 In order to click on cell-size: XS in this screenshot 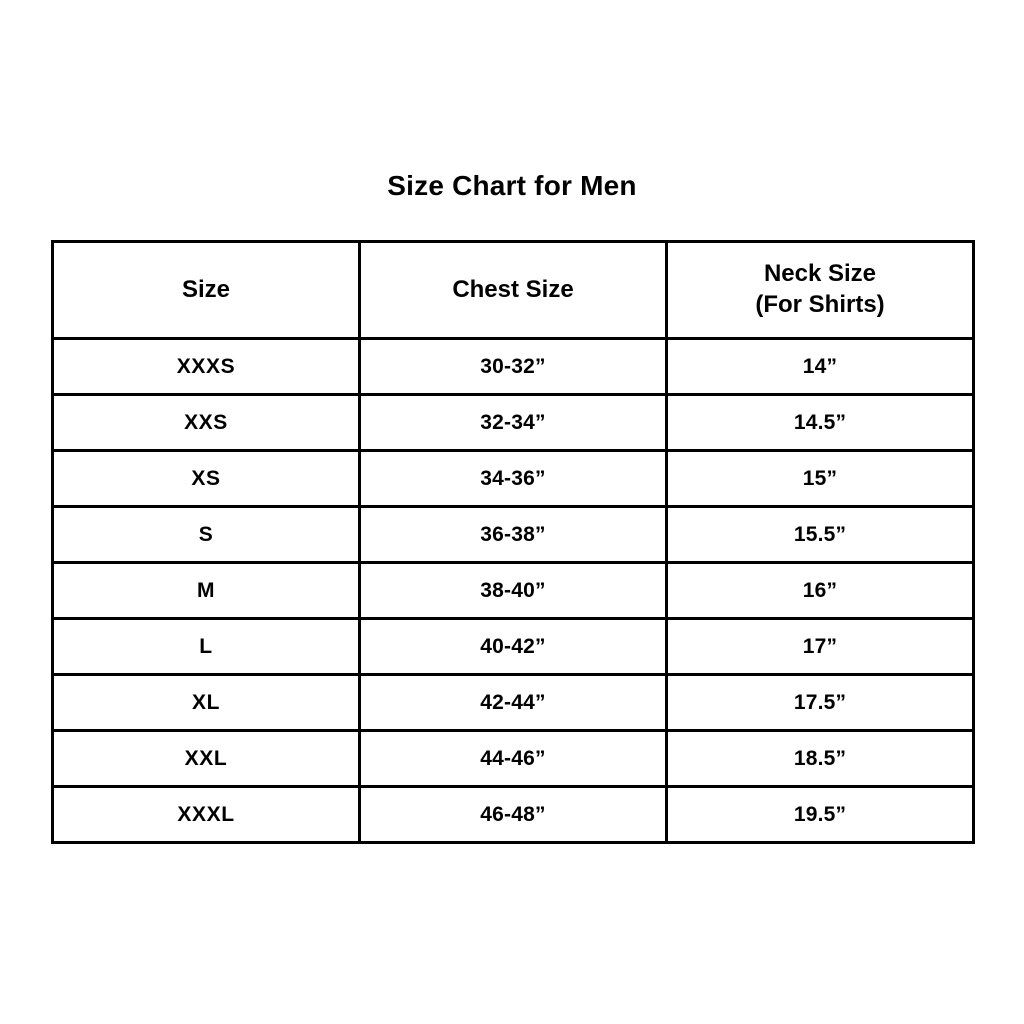, I will do `click(206, 478)`.